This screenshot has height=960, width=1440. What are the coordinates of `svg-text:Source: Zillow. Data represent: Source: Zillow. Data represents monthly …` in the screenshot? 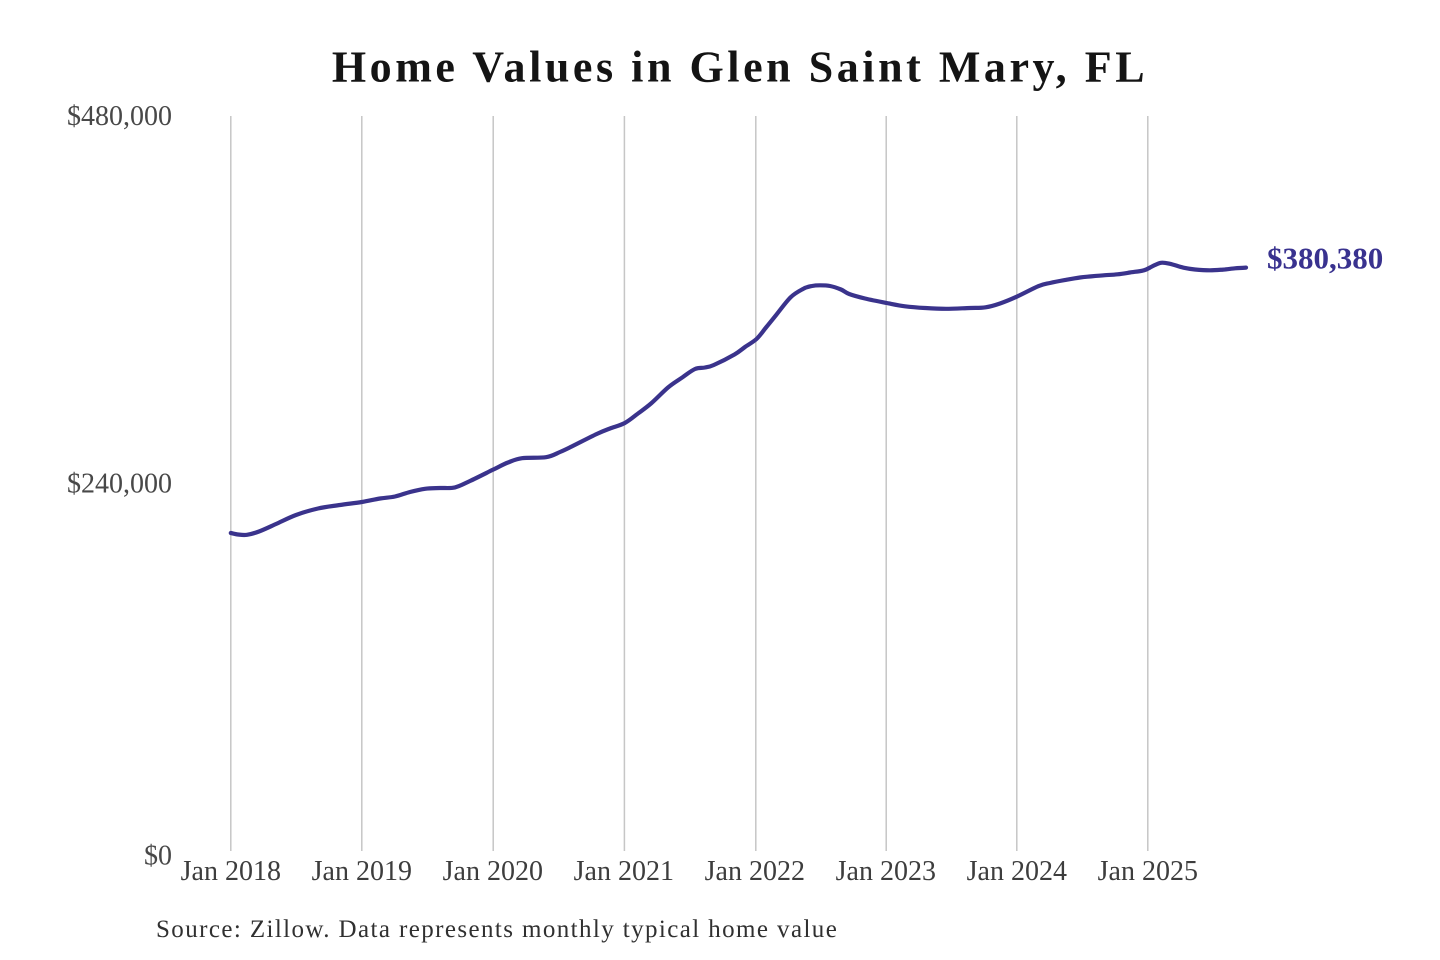 It's located at (497, 929).